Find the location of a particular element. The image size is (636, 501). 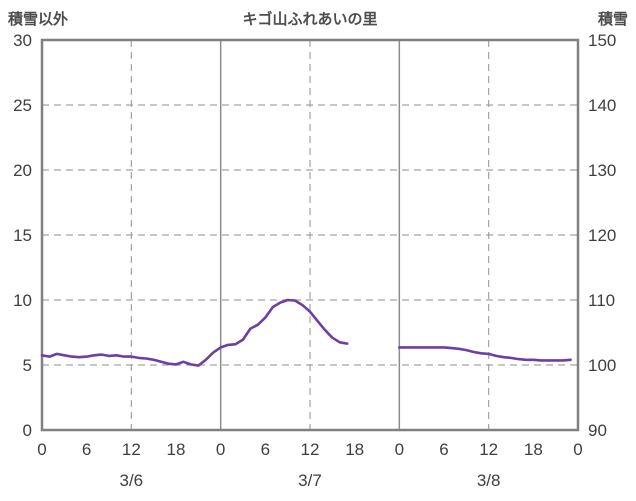

svg-text: 90 is located at coordinates (597, 430).